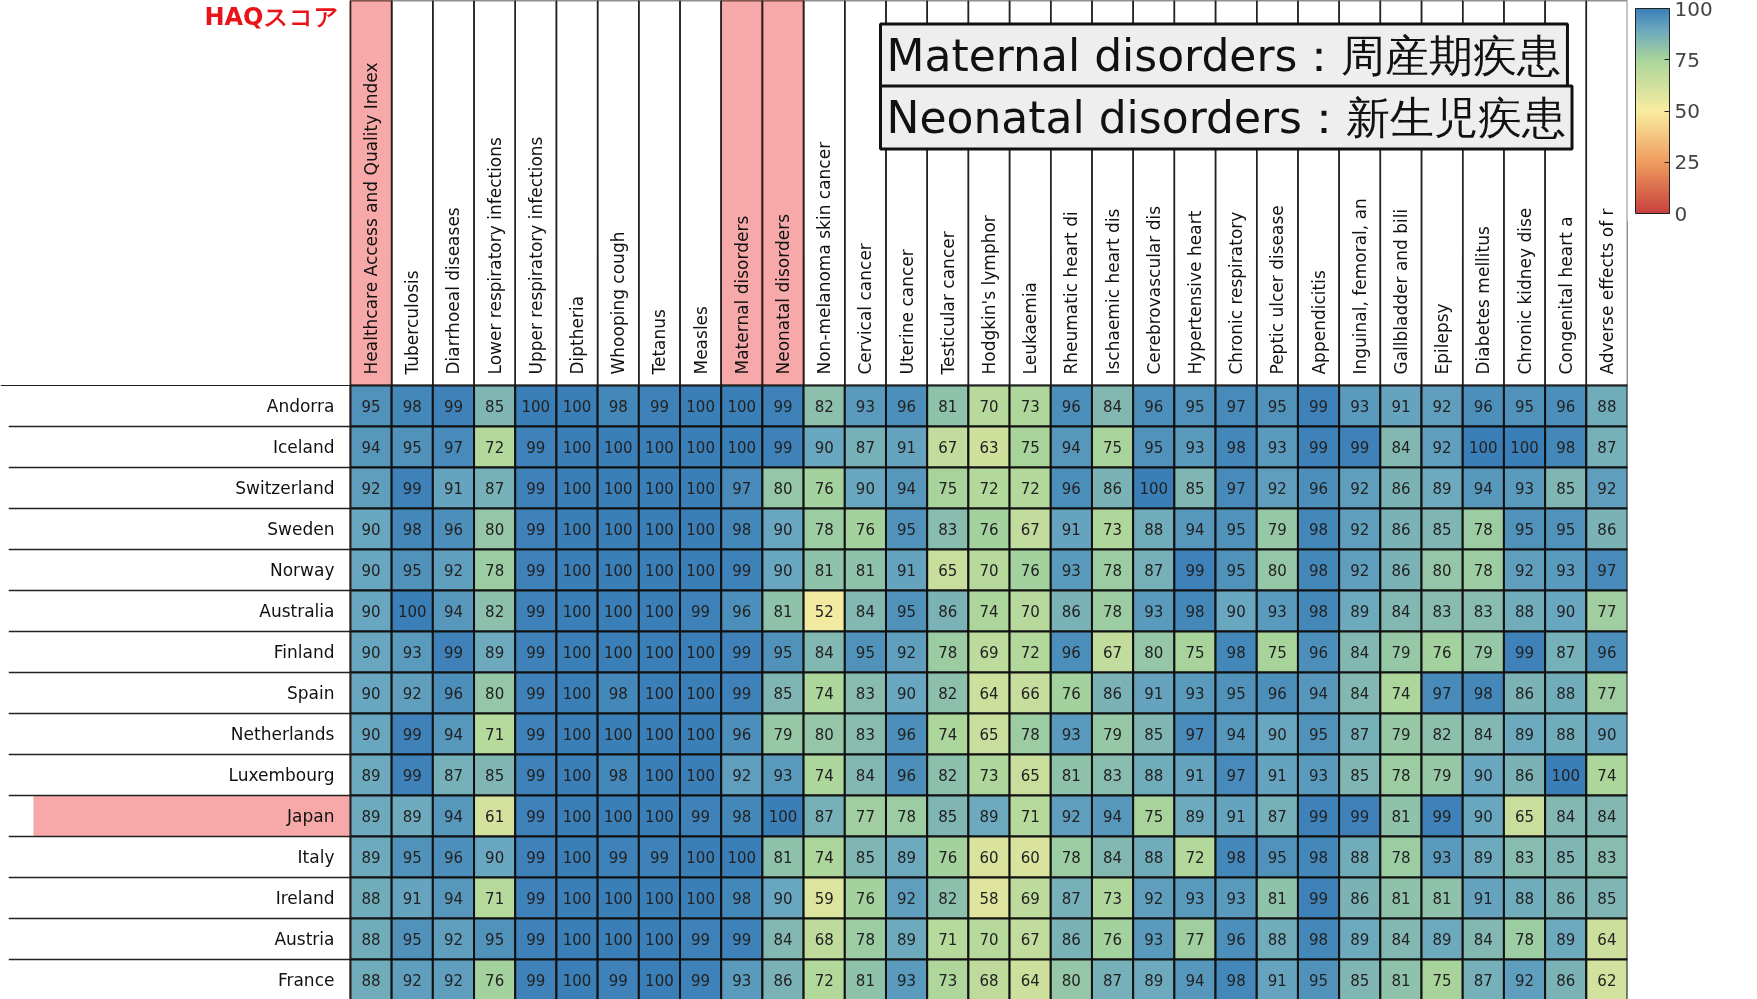  Describe the element at coordinates (1195, 858) in the screenshot. I see `data-label: 72` at that location.